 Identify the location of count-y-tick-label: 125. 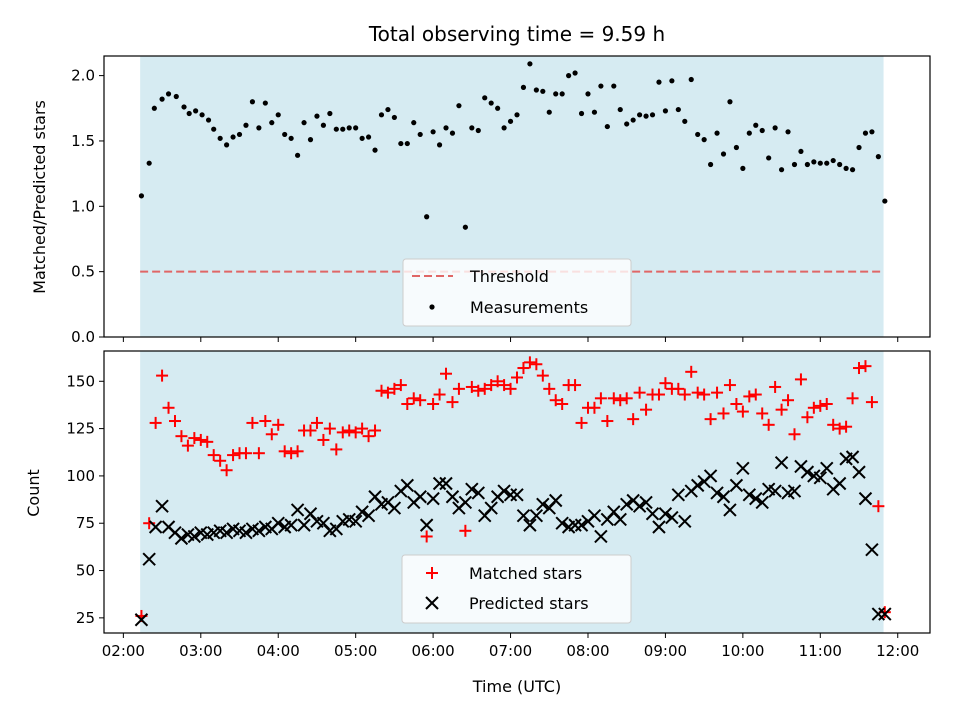
(80, 429).